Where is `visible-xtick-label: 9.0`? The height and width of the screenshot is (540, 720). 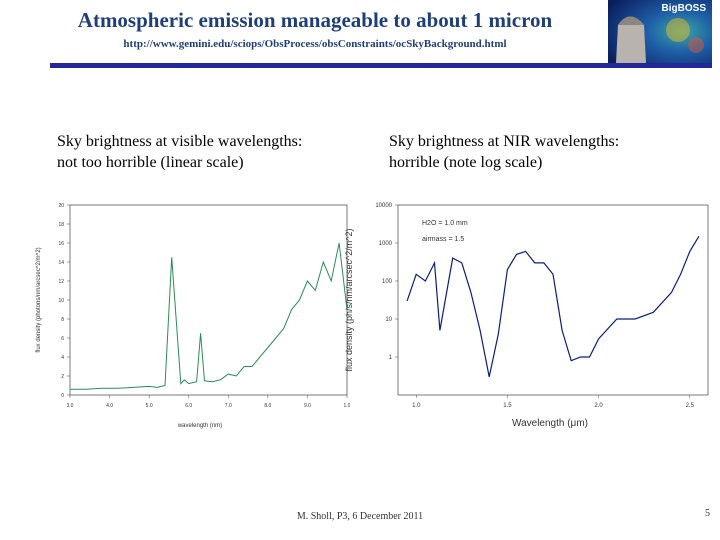 visible-xtick-label: 9.0 is located at coordinates (307, 406).